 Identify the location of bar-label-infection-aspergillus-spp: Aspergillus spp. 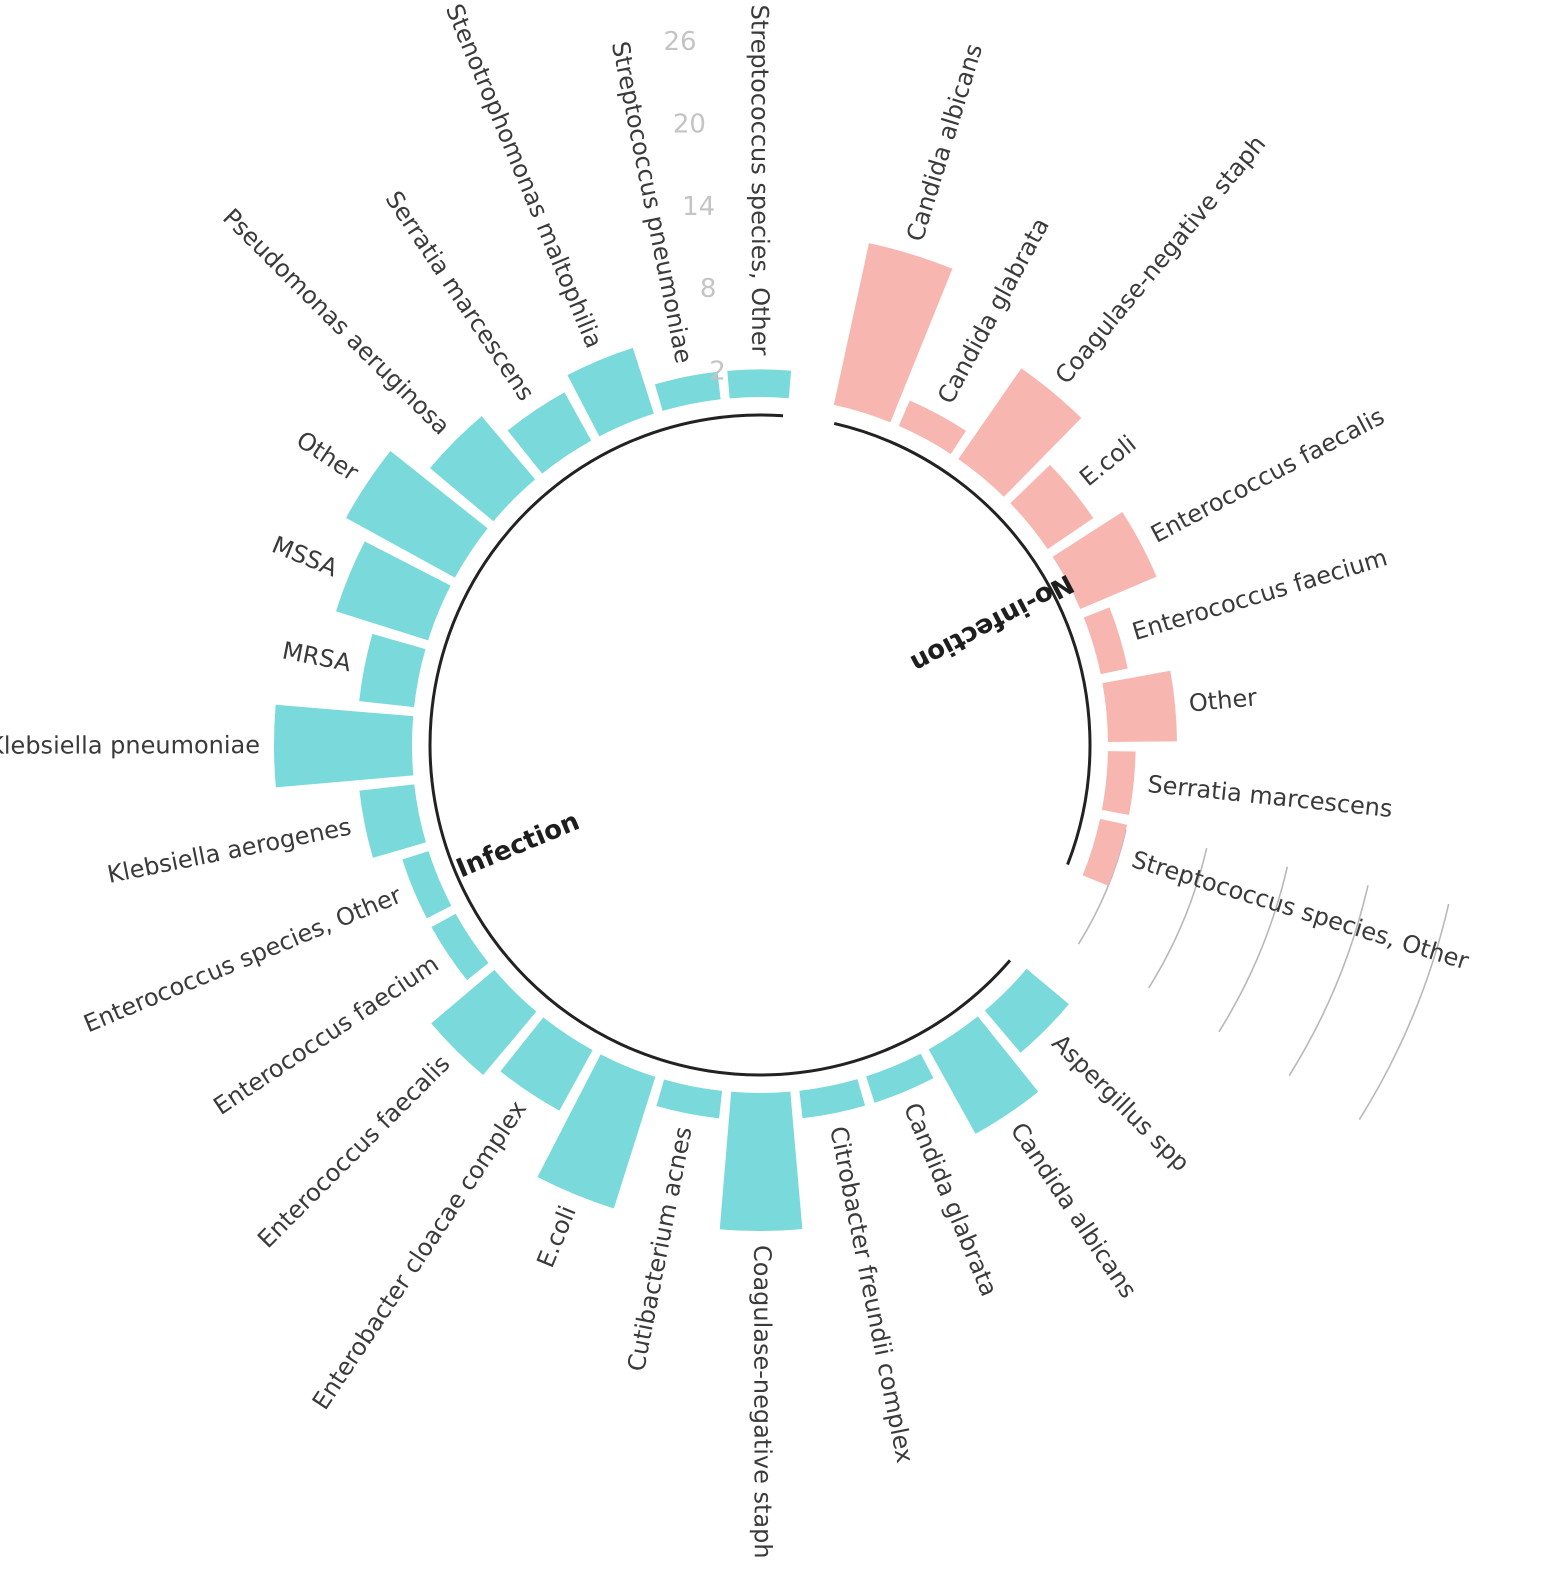
(1120, 1103).